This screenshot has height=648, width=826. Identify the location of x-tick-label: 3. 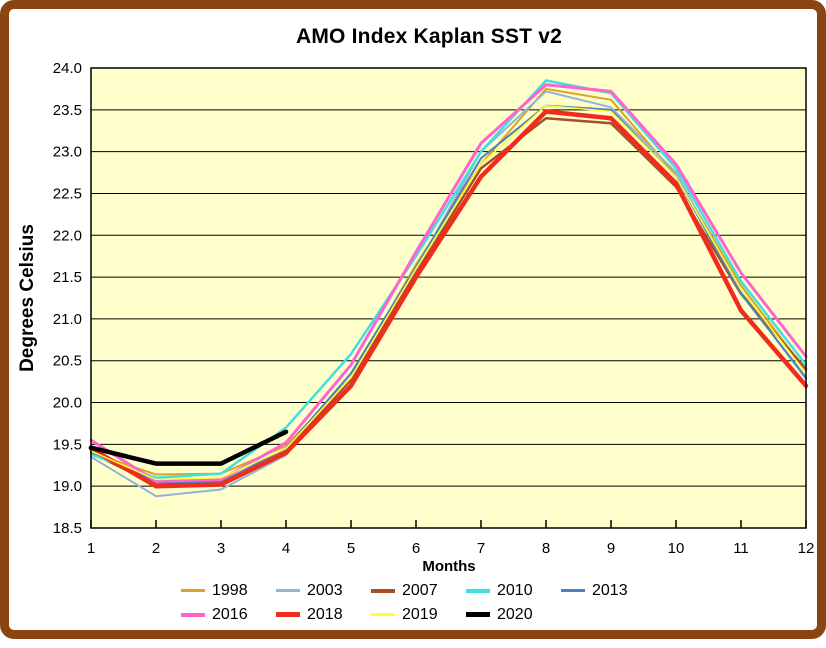
(221, 548).